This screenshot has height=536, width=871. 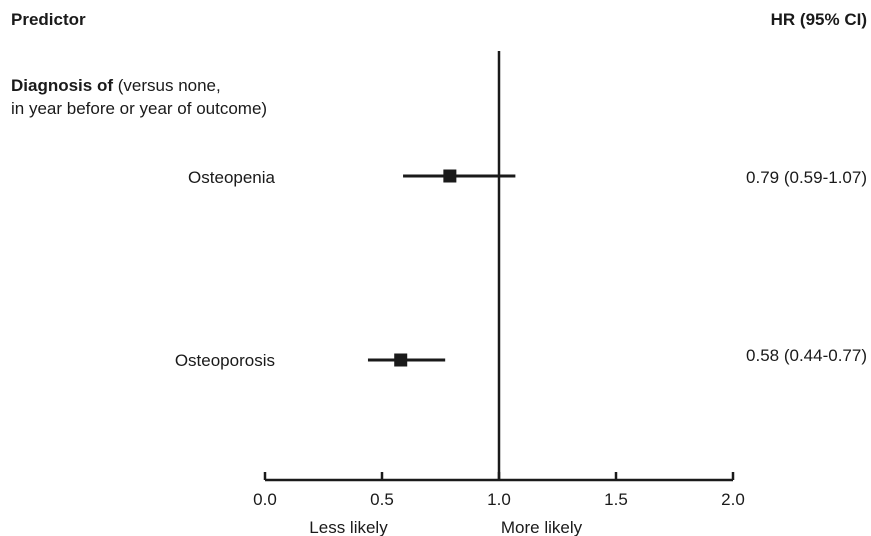 I want to click on direction-label-less: Less likely, so click(x=348, y=527).